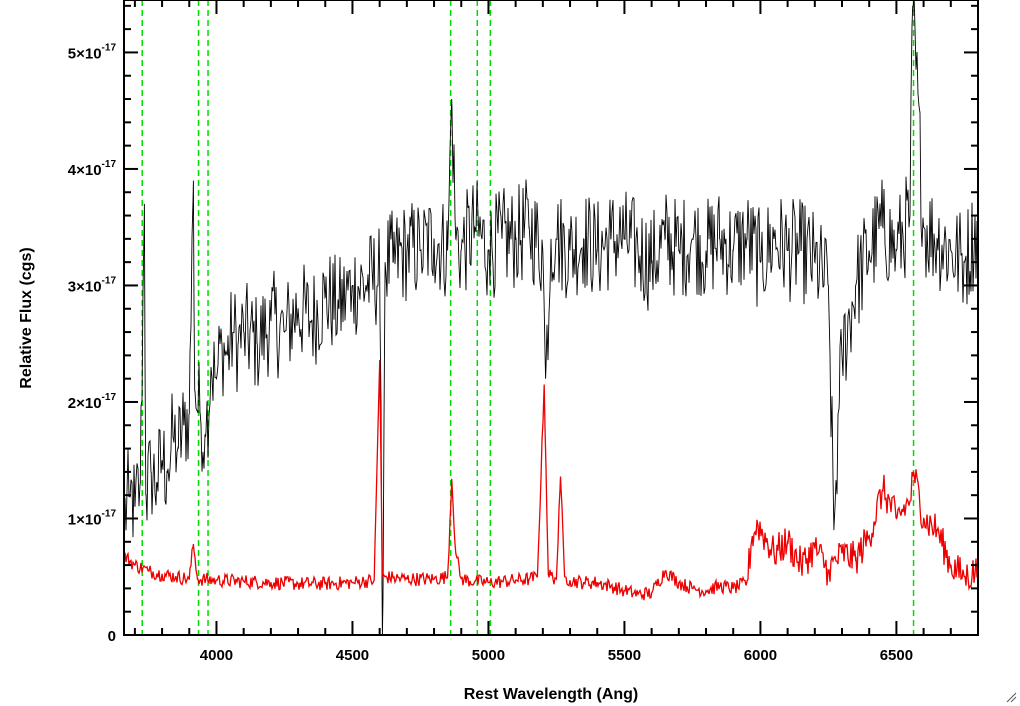  Describe the element at coordinates (26, 317) in the screenshot. I see `y-axis-title: Relative Flux (cgs)` at that location.